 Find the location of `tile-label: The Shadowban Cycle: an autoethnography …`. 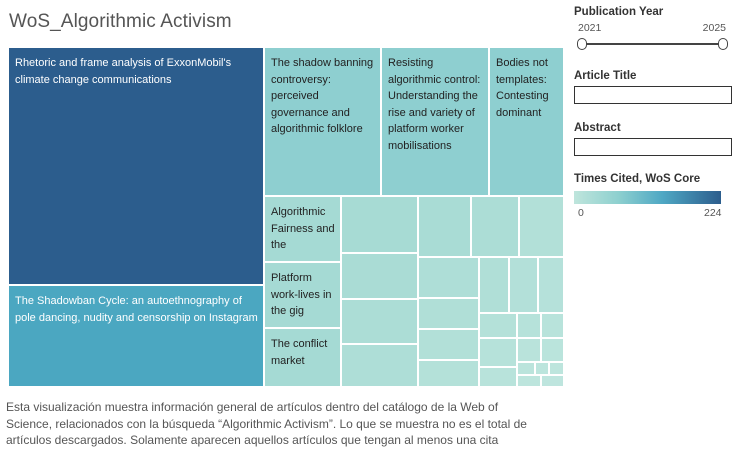

tile-label: The Shadowban Cycle: an autoethnography … is located at coordinates (136, 309).